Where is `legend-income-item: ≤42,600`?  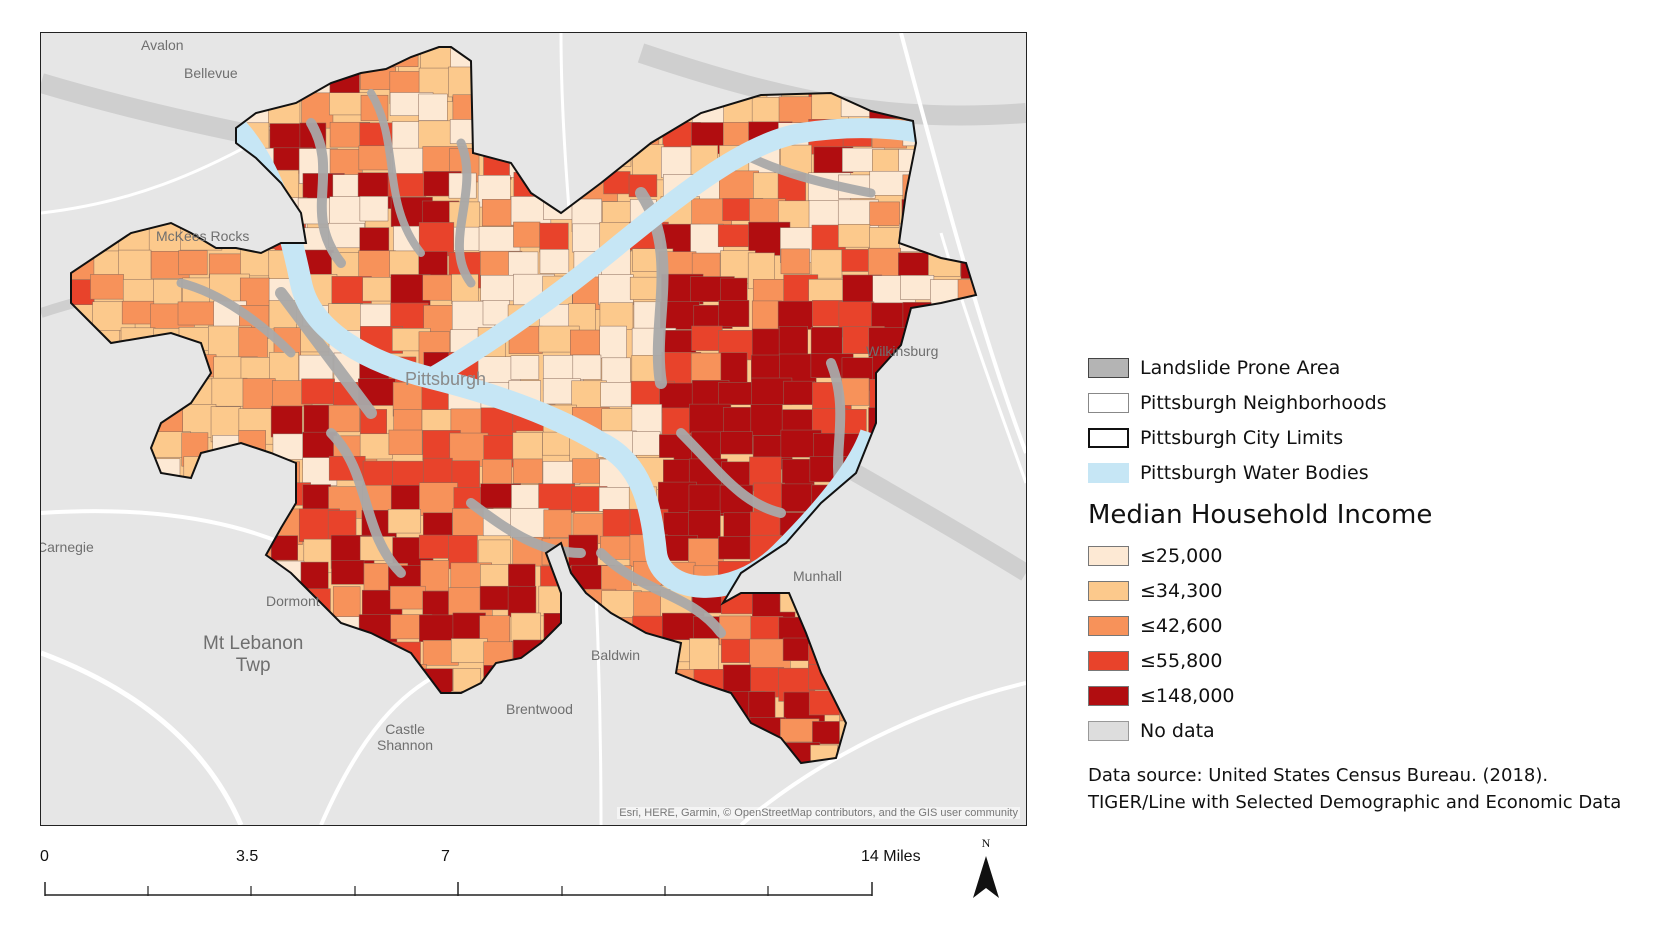 legend-income-item: ≤42,600 is located at coordinates (1378, 625).